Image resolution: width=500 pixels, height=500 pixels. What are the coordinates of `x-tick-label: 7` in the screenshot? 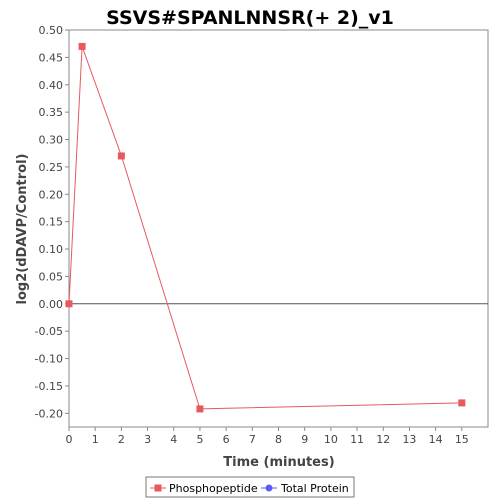 It's located at (252, 439).